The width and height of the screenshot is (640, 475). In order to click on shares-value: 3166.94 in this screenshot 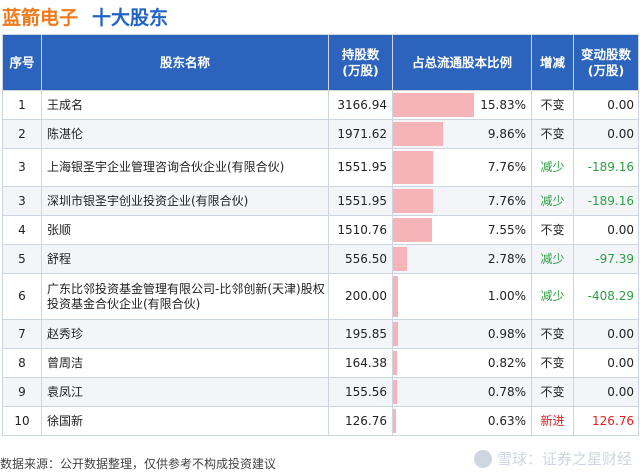, I will do `click(360, 105)`.